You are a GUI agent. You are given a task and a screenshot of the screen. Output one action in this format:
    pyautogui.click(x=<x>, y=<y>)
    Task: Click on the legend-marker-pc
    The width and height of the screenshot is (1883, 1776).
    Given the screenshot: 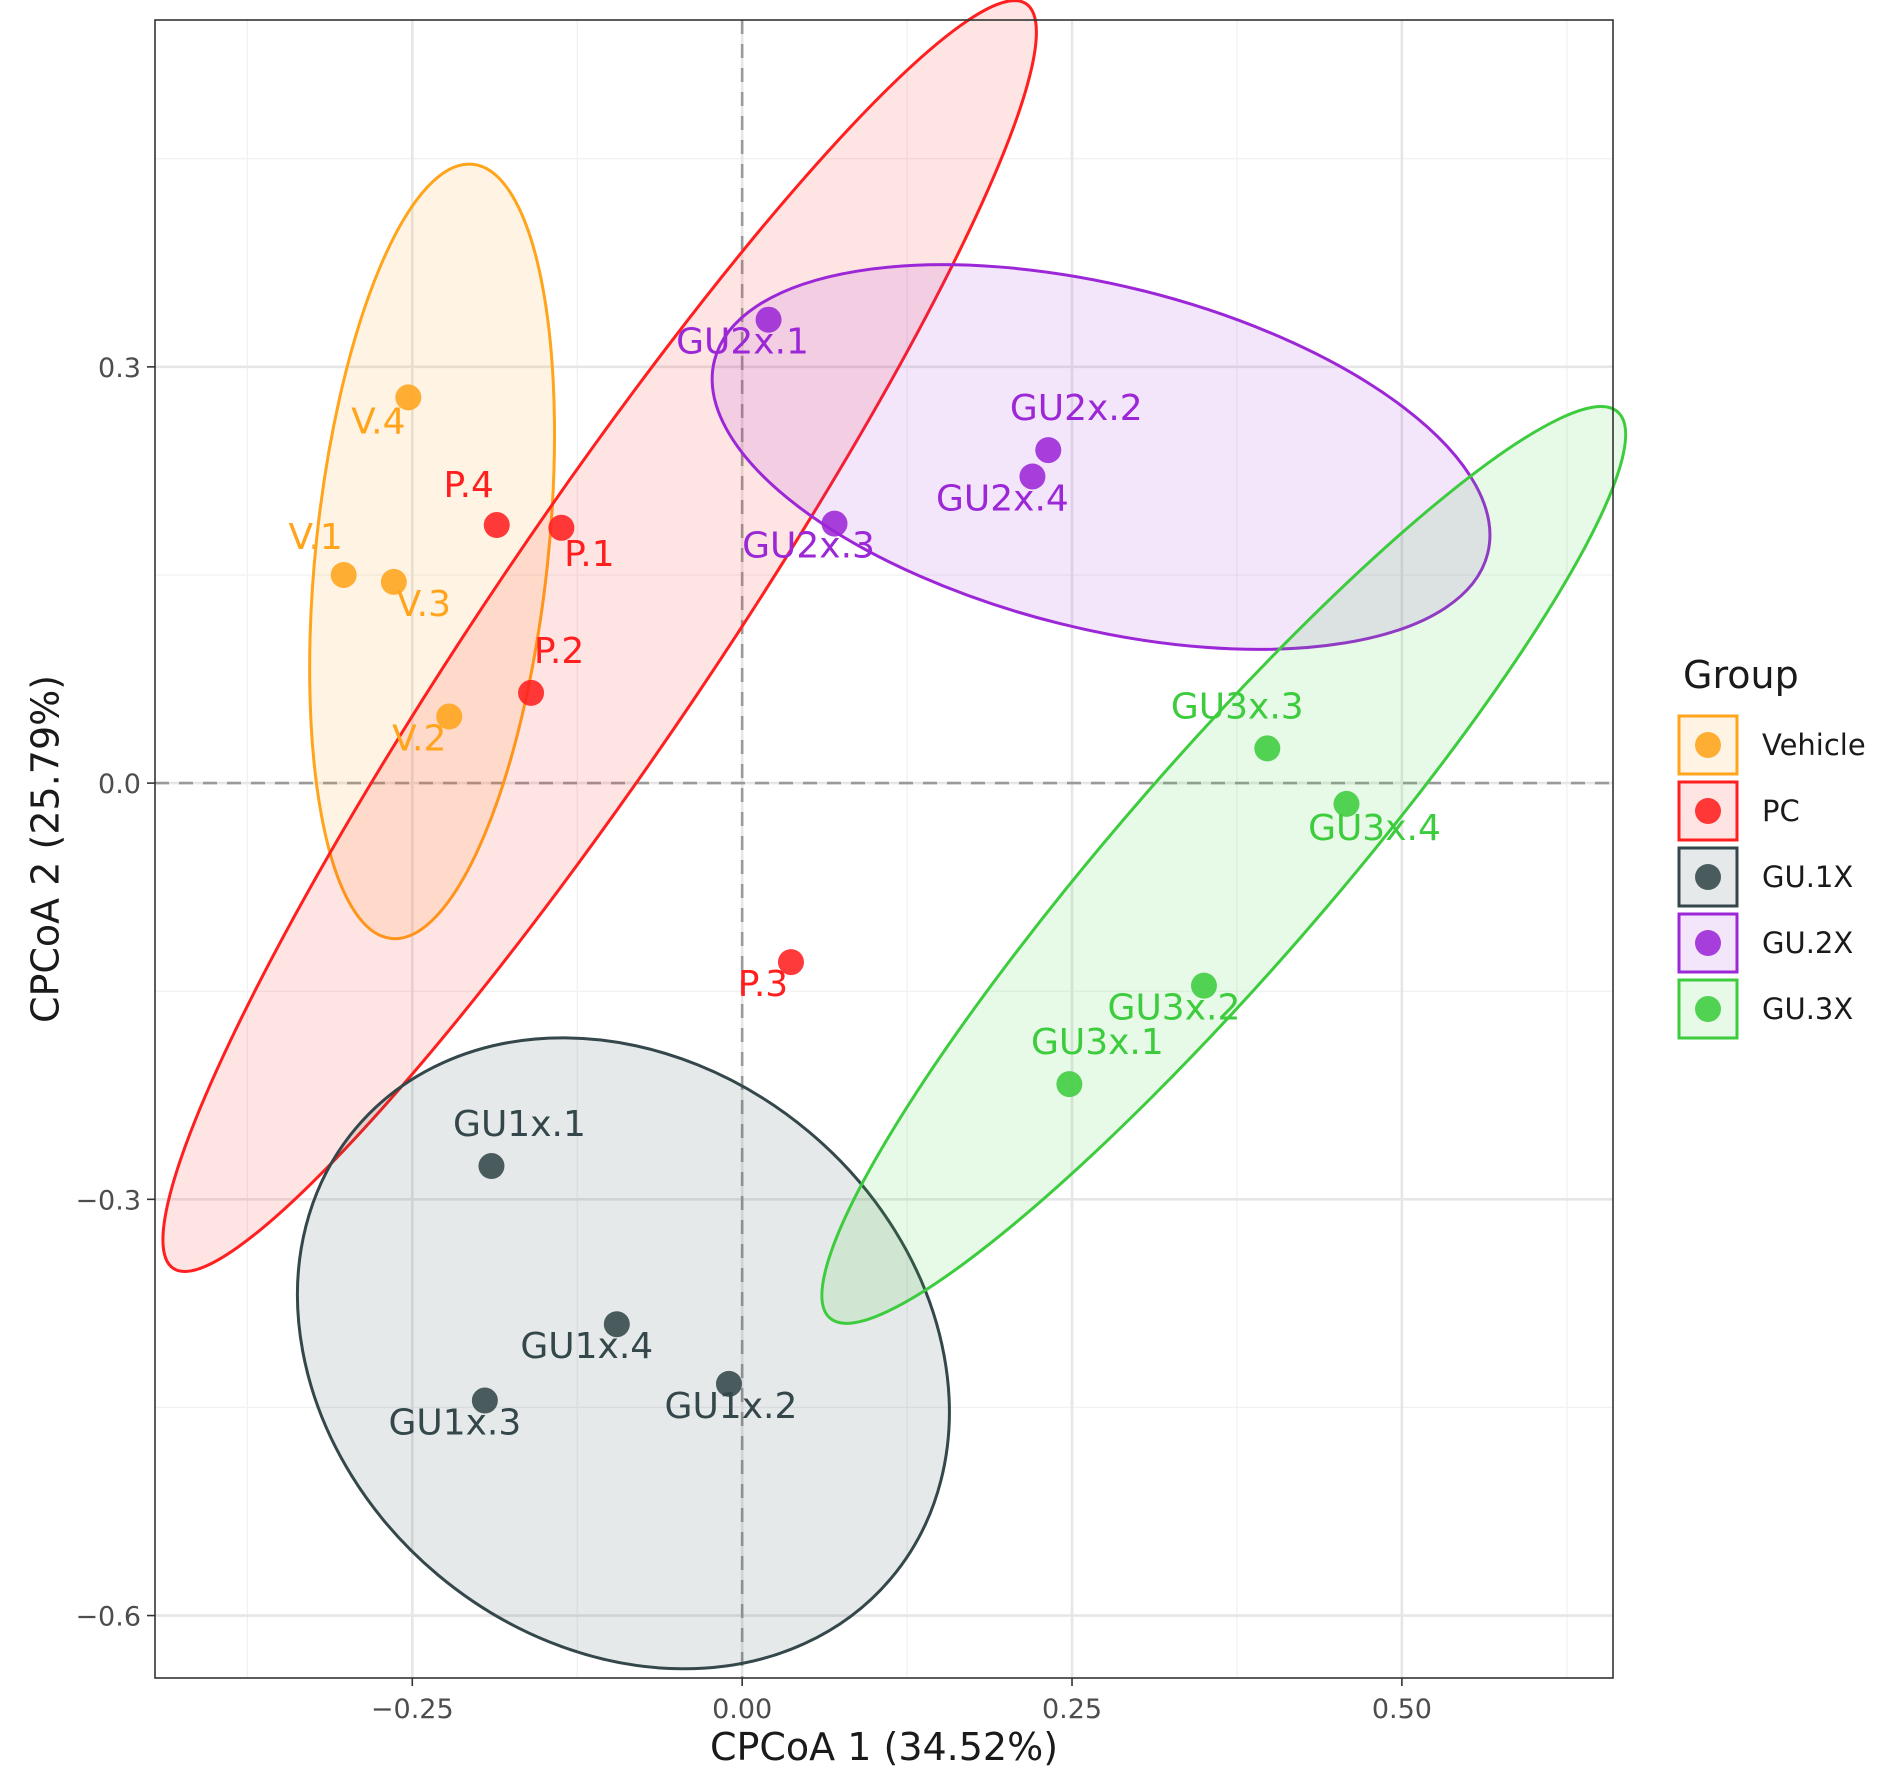 What is the action you would take?
    pyautogui.click(x=1708, y=811)
    